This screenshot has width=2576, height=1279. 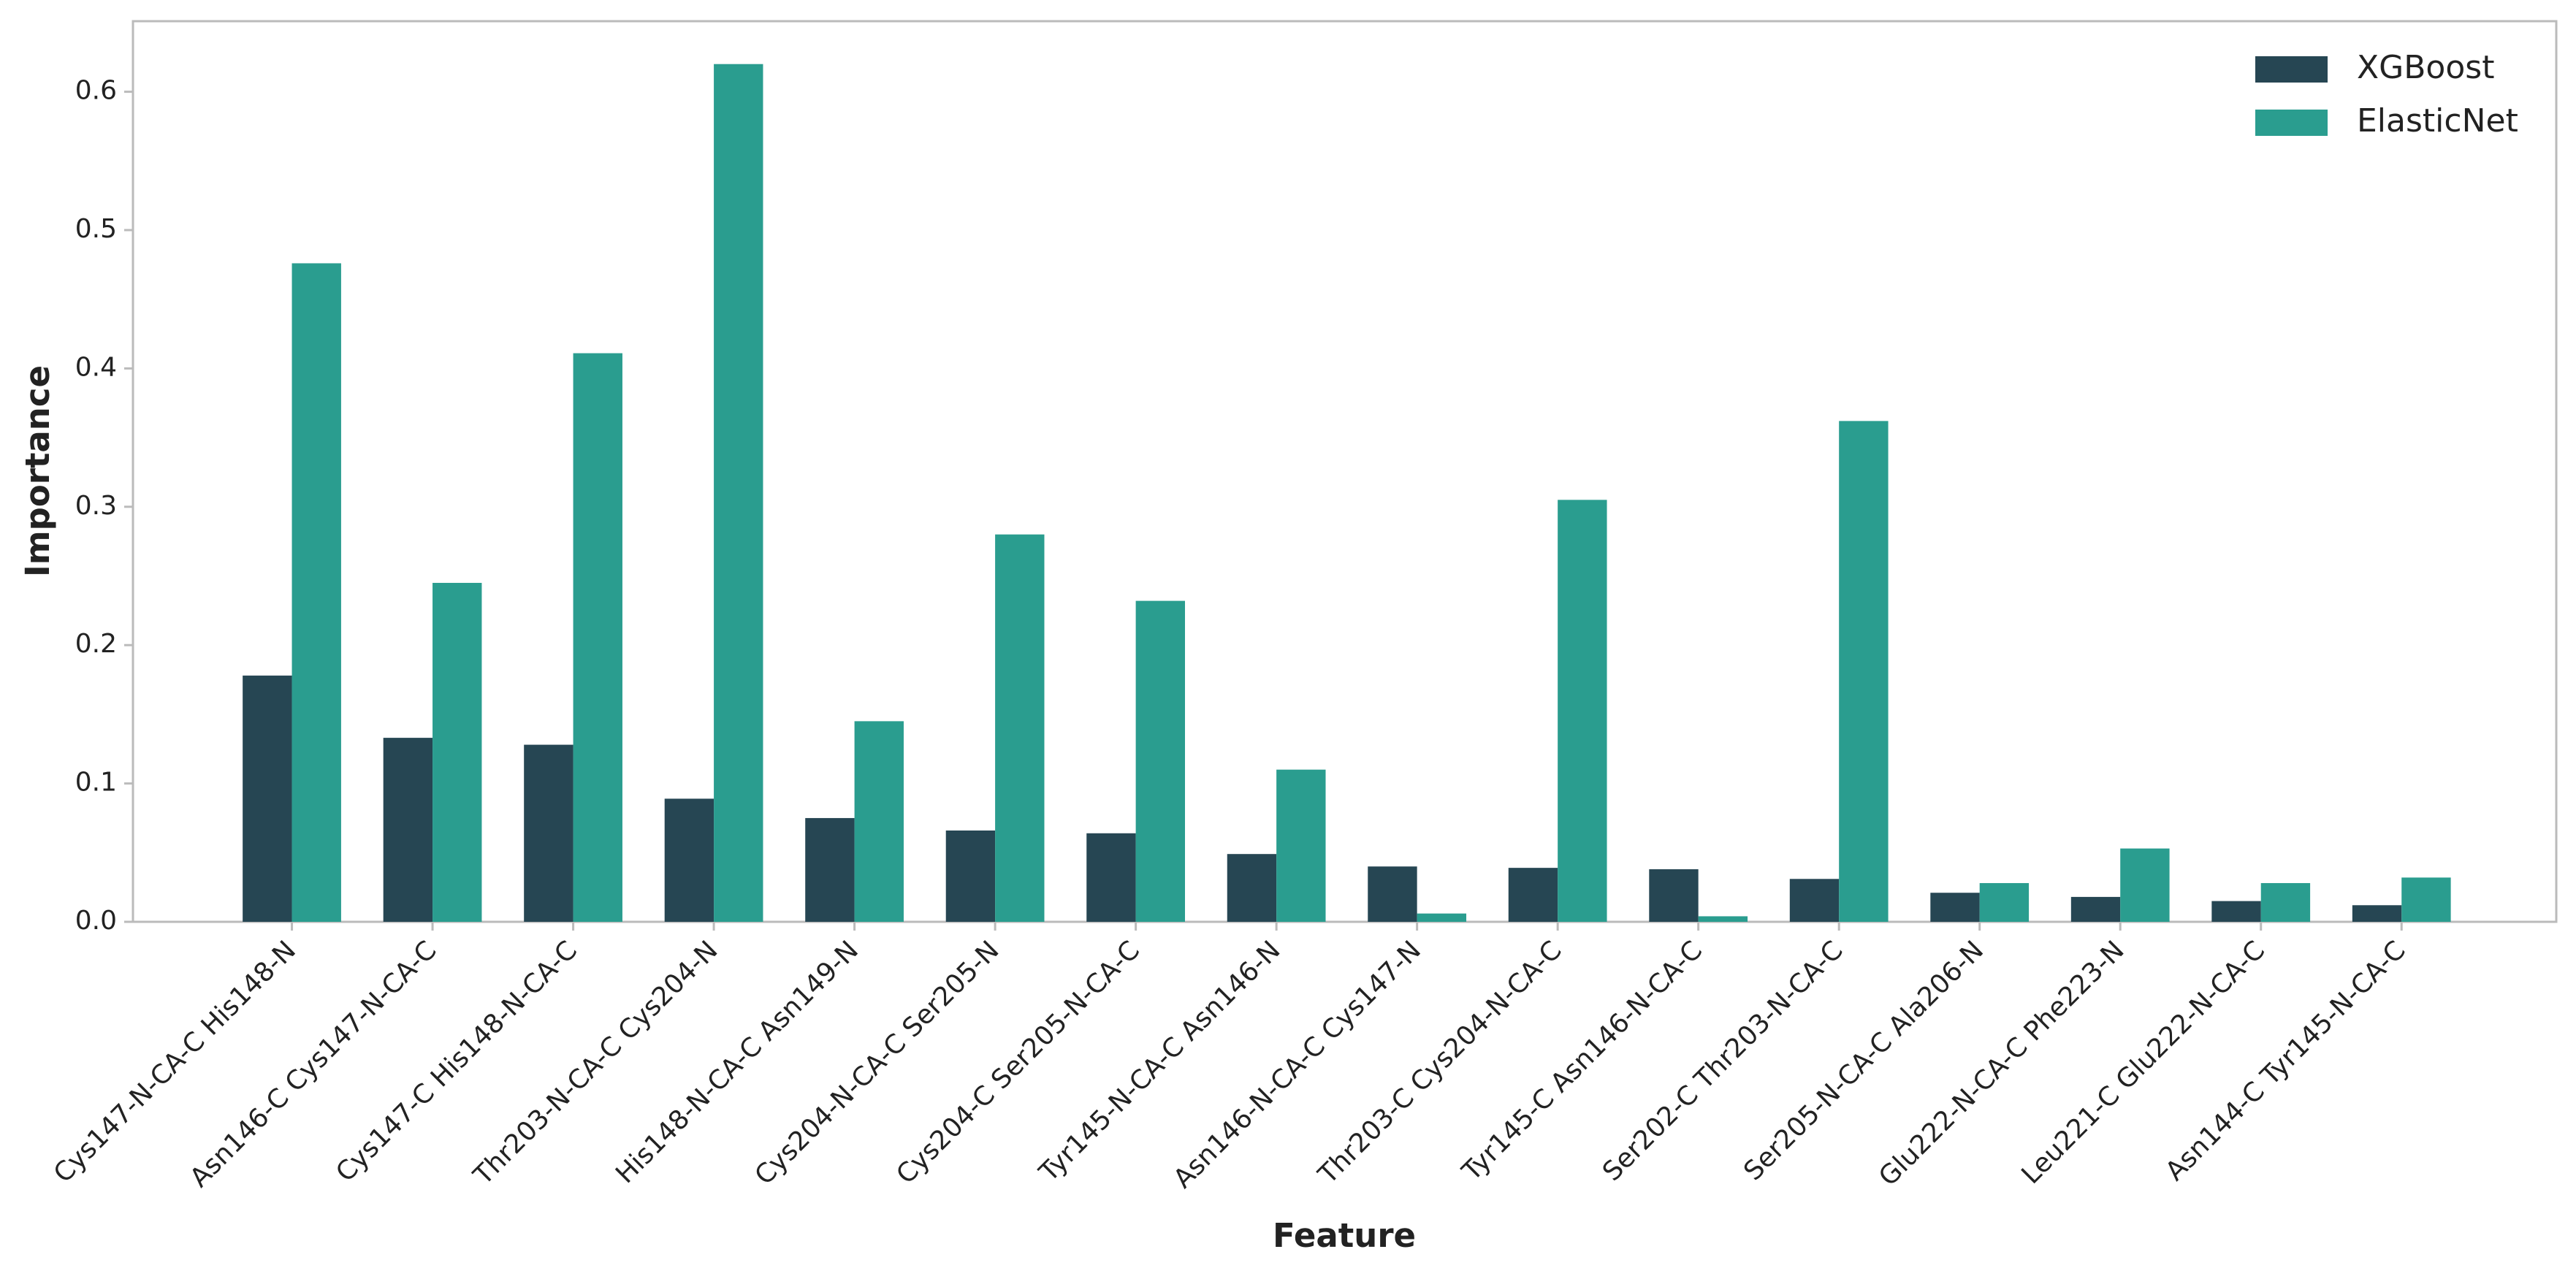 What do you see at coordinates (595, 1063) in the screenshot?
I see `x-tick-label: Thr203-N-CA-C Cys204-N` at bounding box center [595, 1063].